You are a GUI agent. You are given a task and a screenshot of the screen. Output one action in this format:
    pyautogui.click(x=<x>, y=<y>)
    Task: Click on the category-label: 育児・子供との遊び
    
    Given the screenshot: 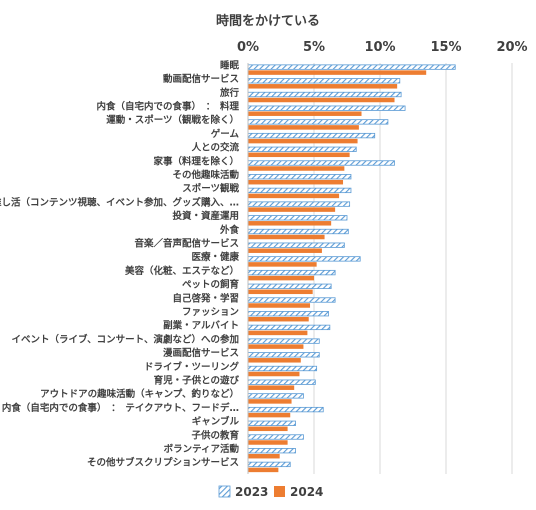 What is the action you would take?
    pyautogui.click(x=197, y=380)
    